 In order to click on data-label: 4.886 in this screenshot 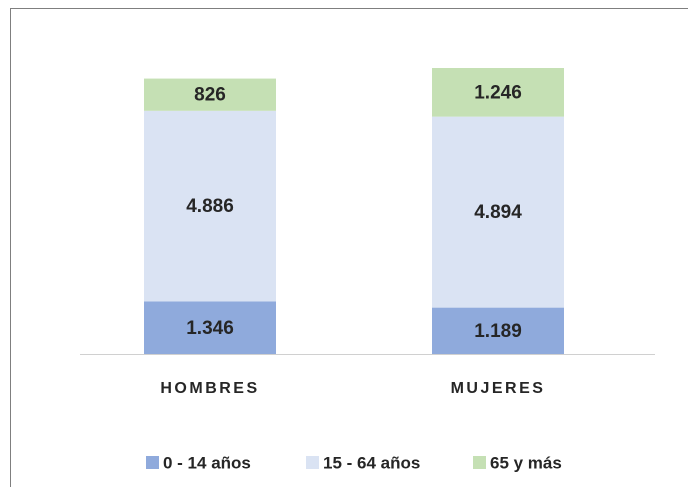, I will do `click(210, 206)`.